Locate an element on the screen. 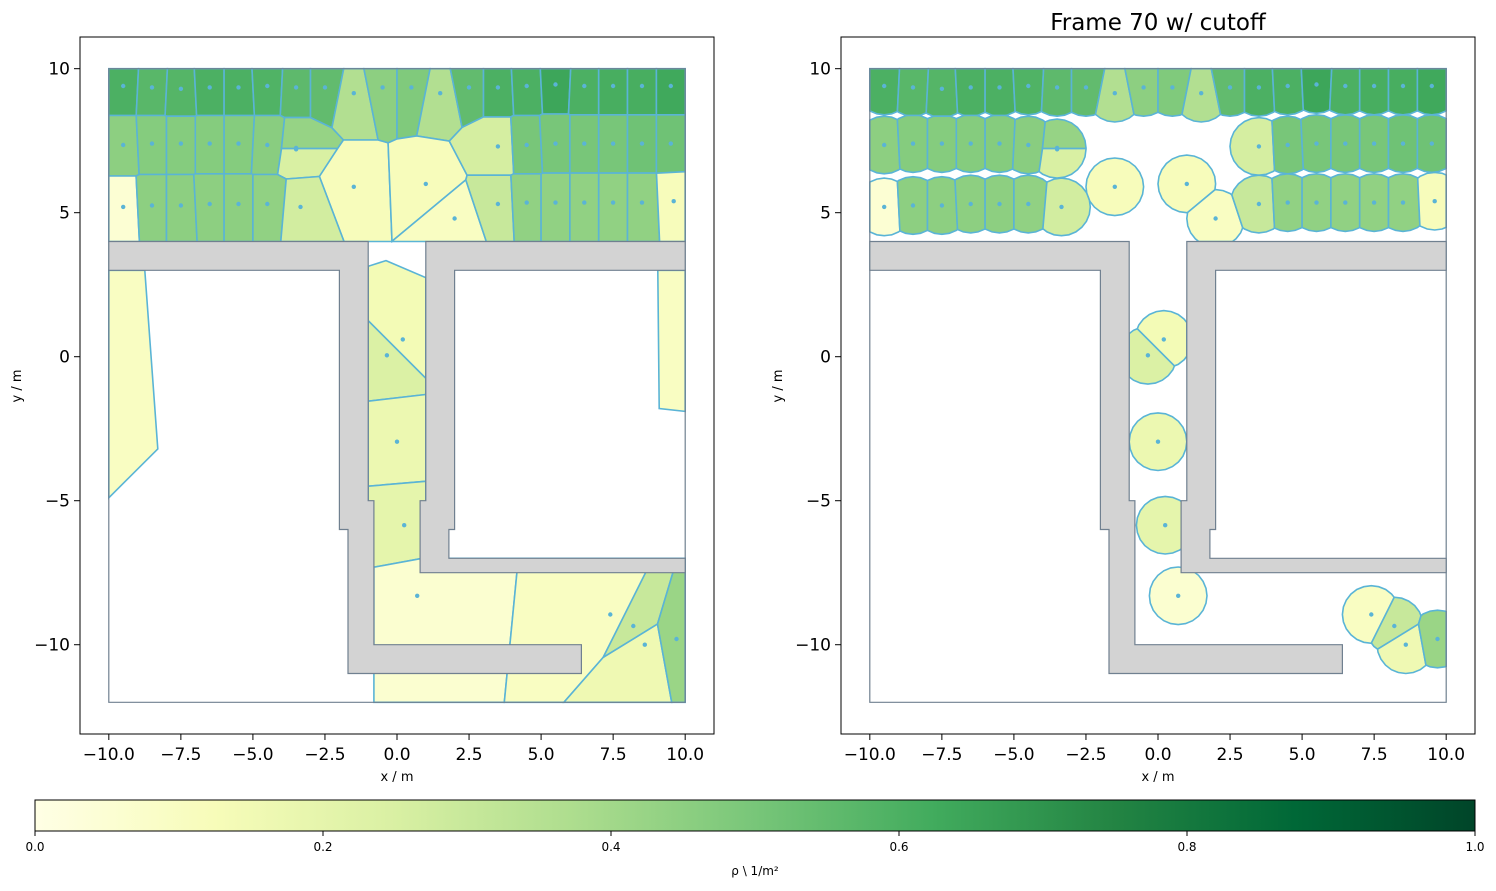  left-xtick-label-4: 0.0 is located at coordinates (396, 755).